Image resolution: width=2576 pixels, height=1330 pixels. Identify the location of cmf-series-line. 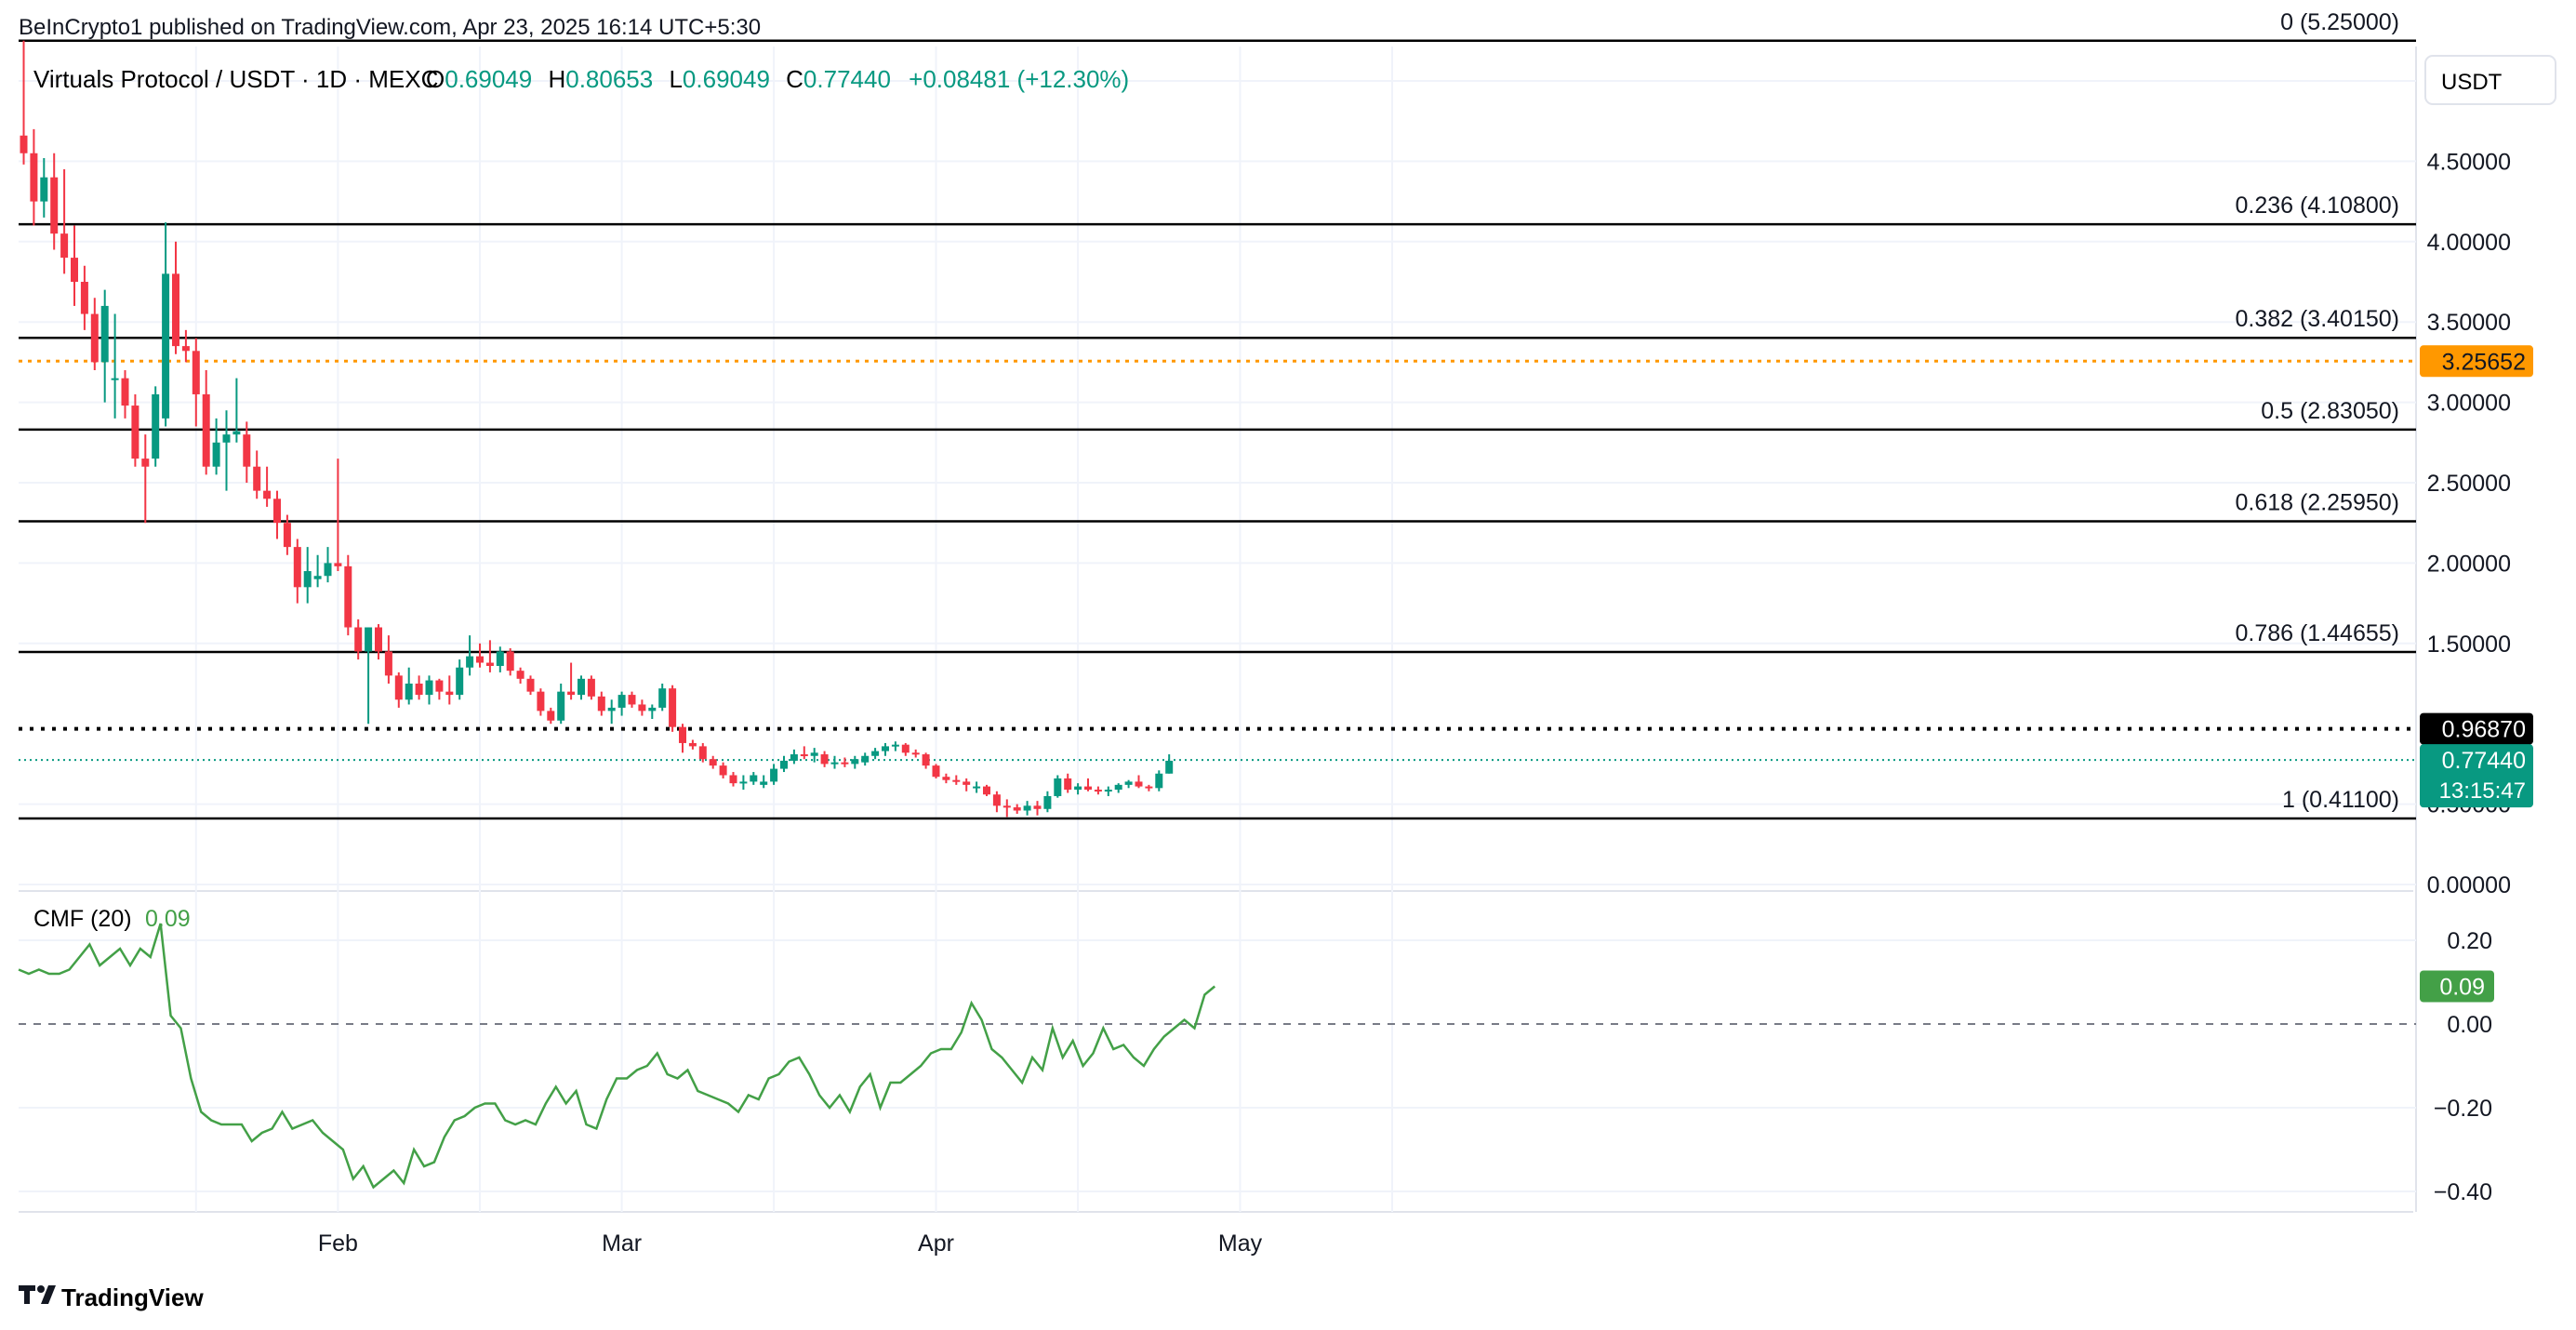
(617, 1056).